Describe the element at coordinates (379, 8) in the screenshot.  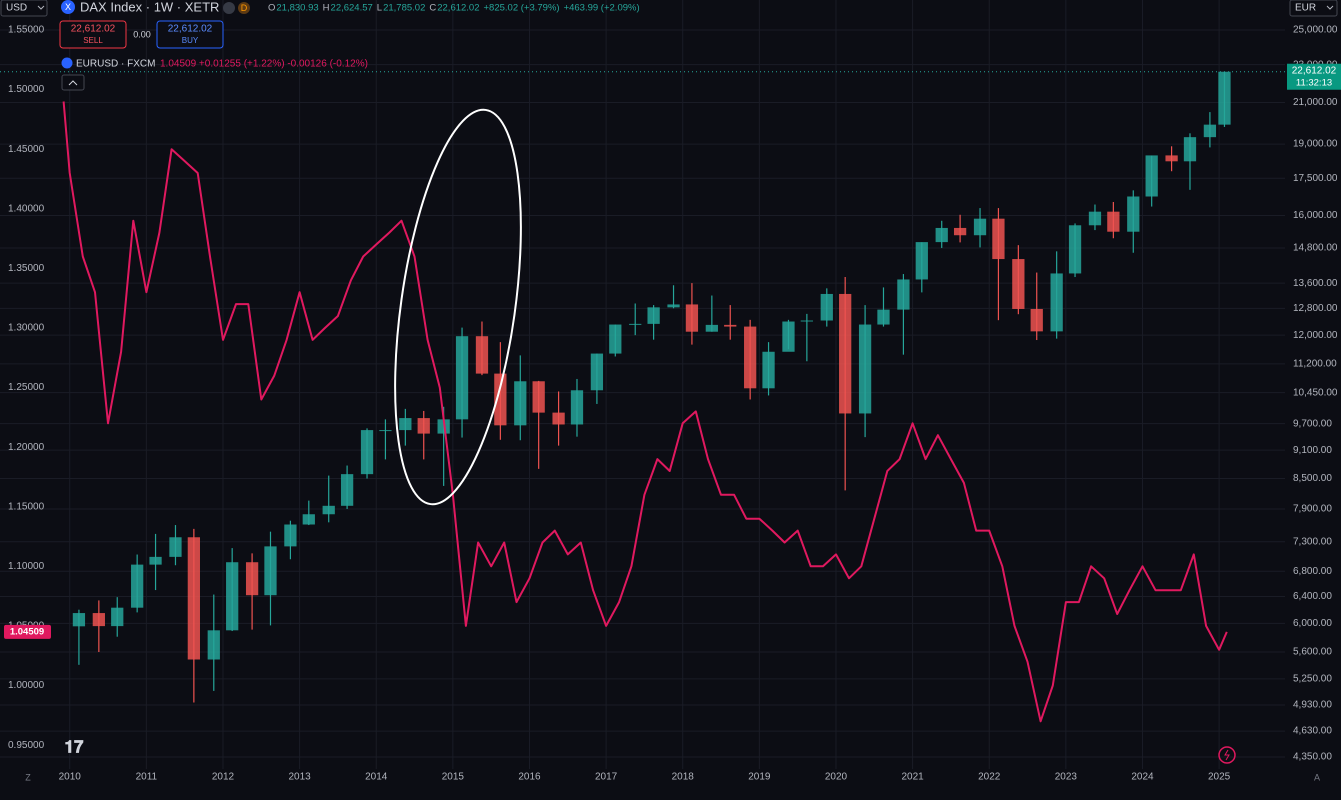
I see `ohlc-key: L` at that location.